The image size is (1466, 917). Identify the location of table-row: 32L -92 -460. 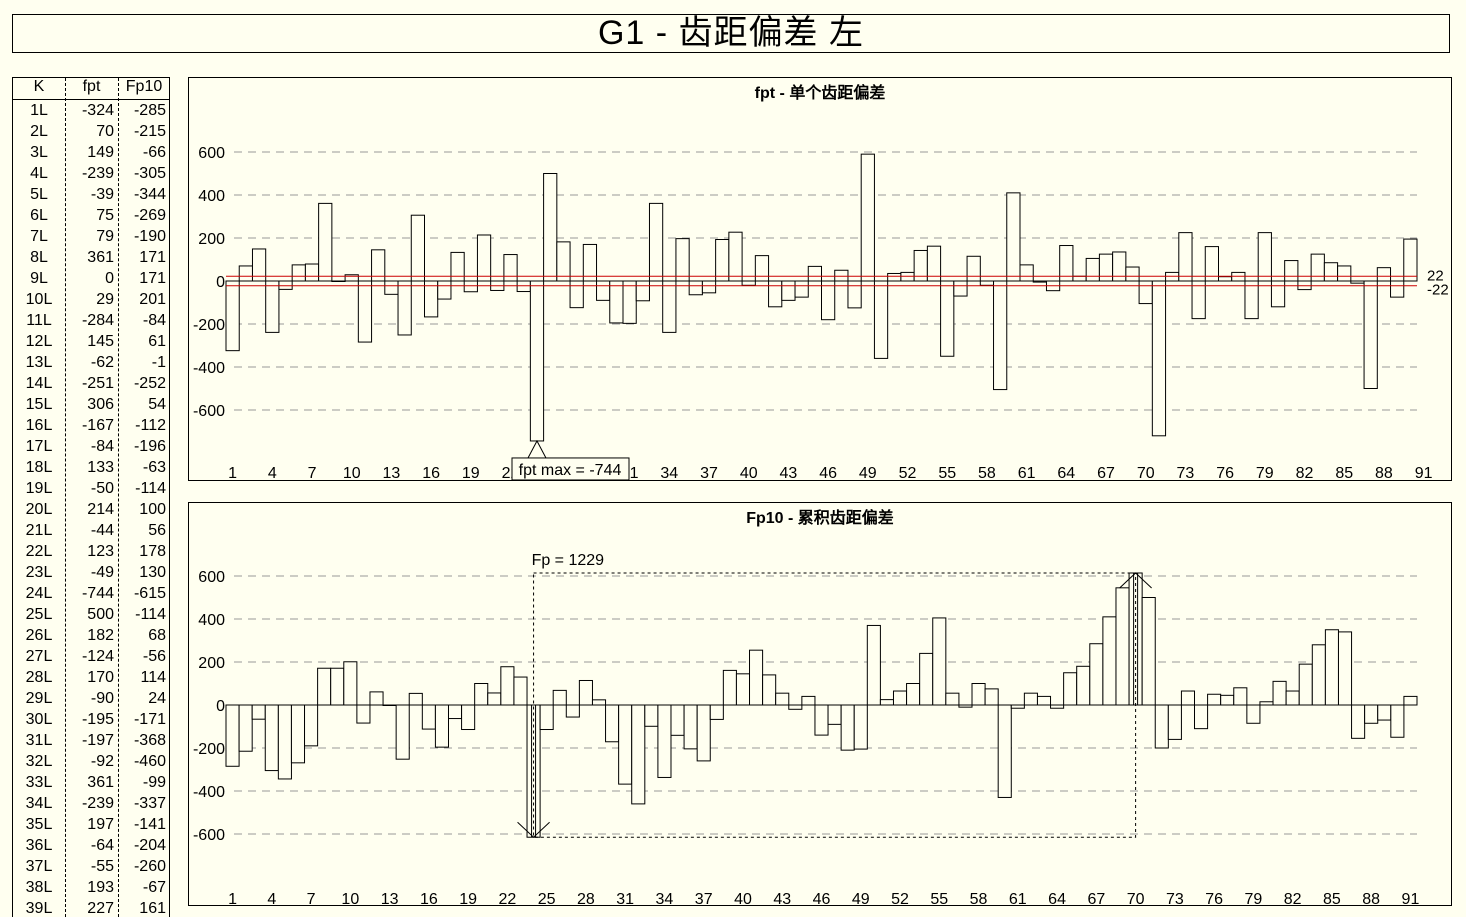
(91, 761).